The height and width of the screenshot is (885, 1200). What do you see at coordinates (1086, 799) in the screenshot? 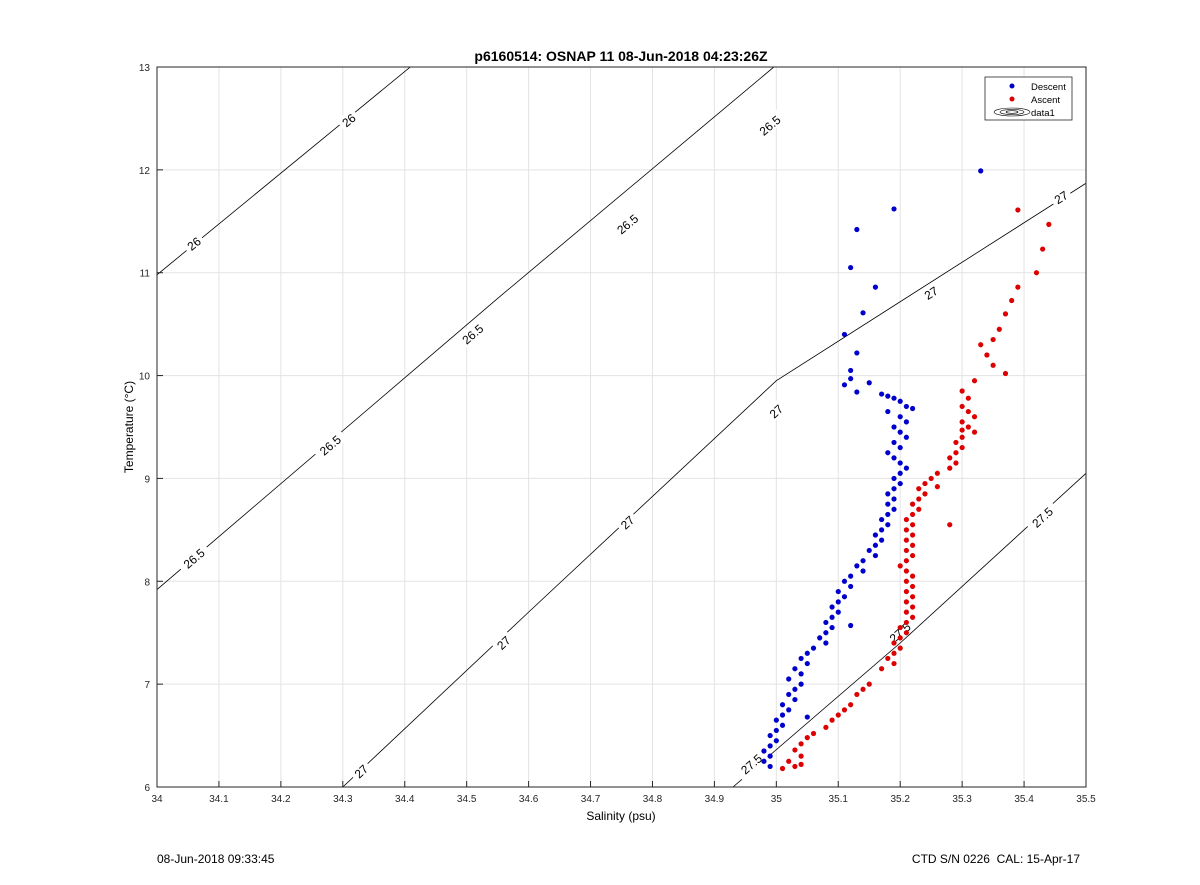
I see `x-tick-label: 35.5` at bounding box center [1086, 799].